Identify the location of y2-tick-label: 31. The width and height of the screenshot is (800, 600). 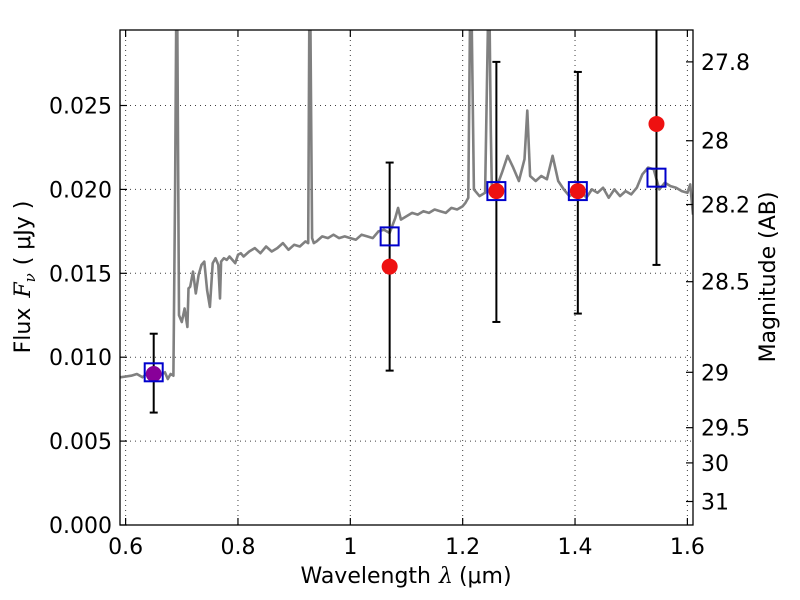
(715, 503).